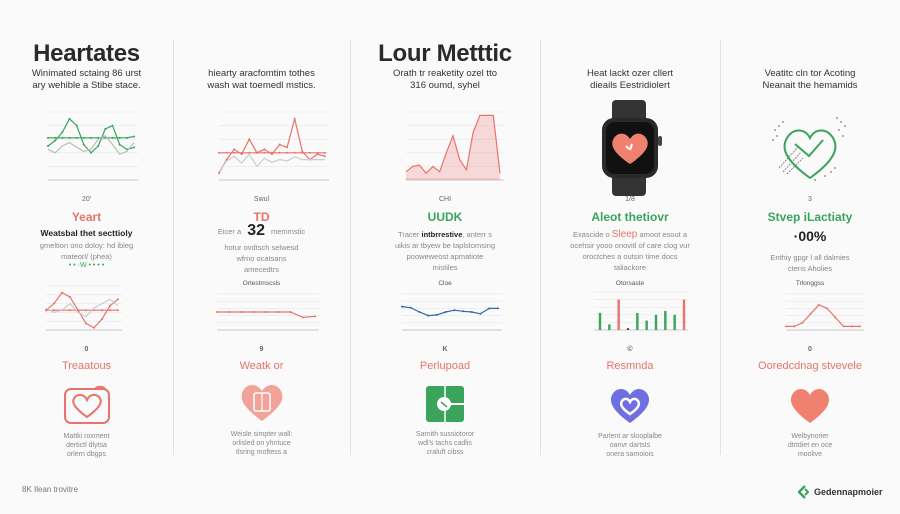 The image size is (900, 514). What do you see at coordinates (624, 234) in the screenshot?
I see `highlight-text: Sleep` at bounding box center [624, 234].